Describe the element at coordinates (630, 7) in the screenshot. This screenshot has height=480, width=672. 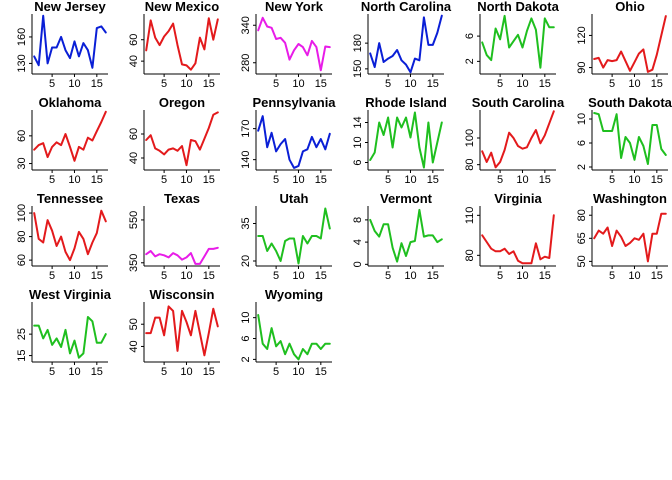
I see `panel-title: Ohio` at that location.